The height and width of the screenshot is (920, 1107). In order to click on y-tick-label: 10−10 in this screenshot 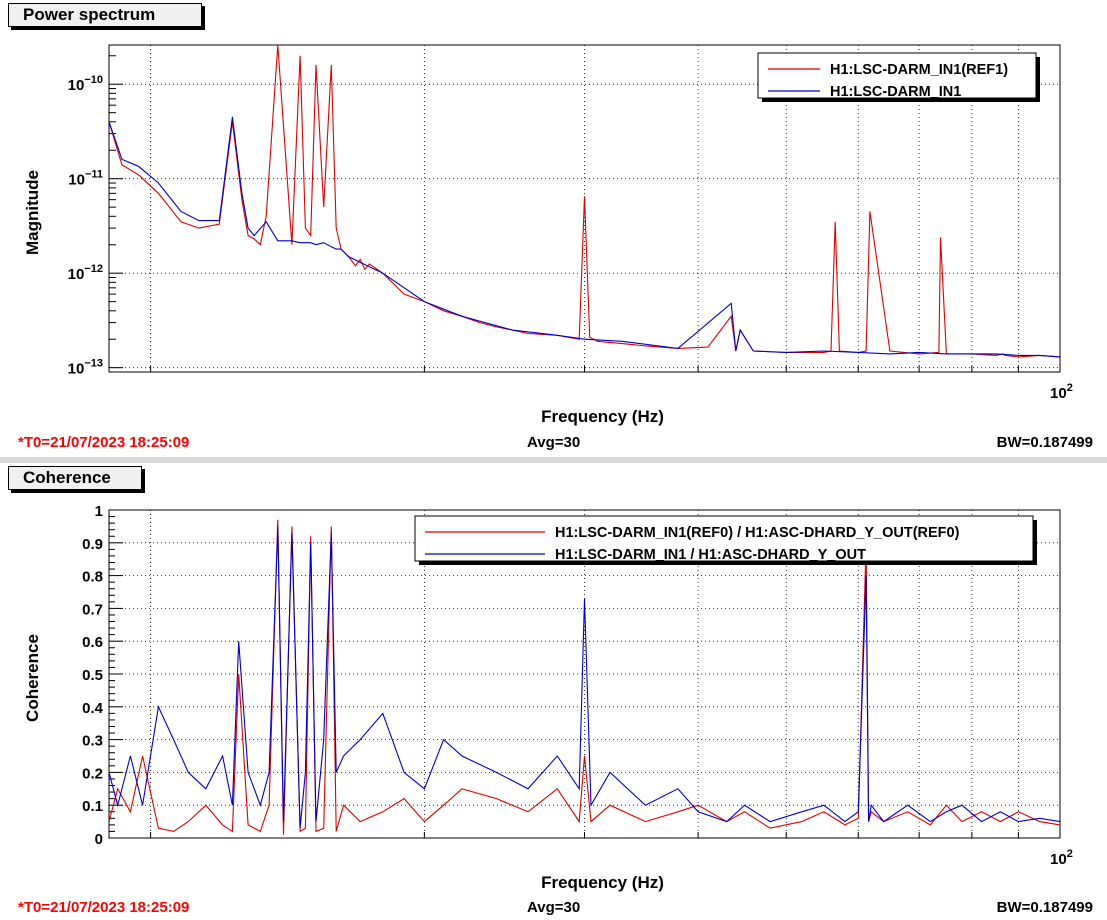, I will do `click(85, 84)`.